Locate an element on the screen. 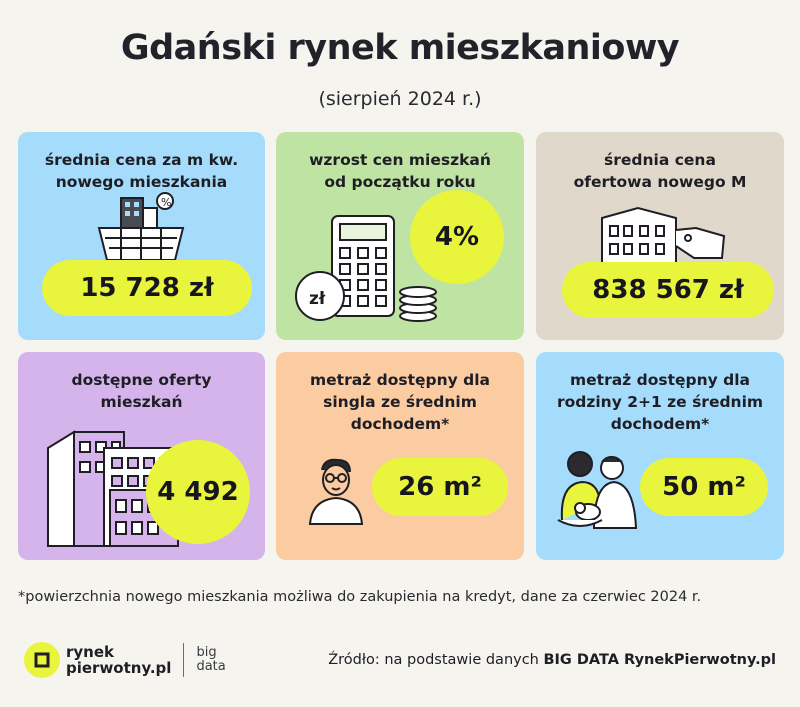 This screenshot has height=707, width=800. logo-line: pierwotny.pl is located at coordinates (119, 668).